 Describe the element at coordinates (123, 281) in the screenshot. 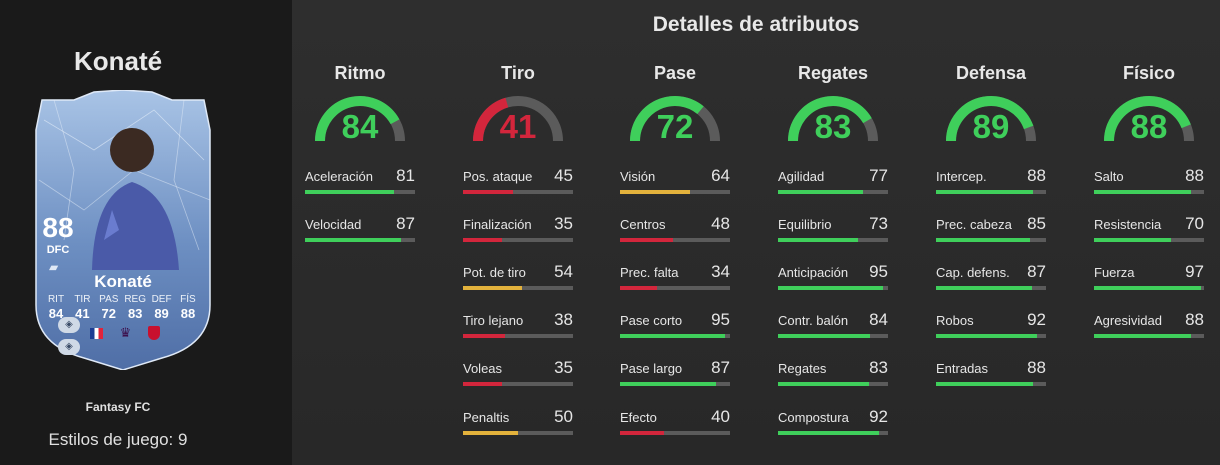

I see `card-player-name: Konaté` at that location.